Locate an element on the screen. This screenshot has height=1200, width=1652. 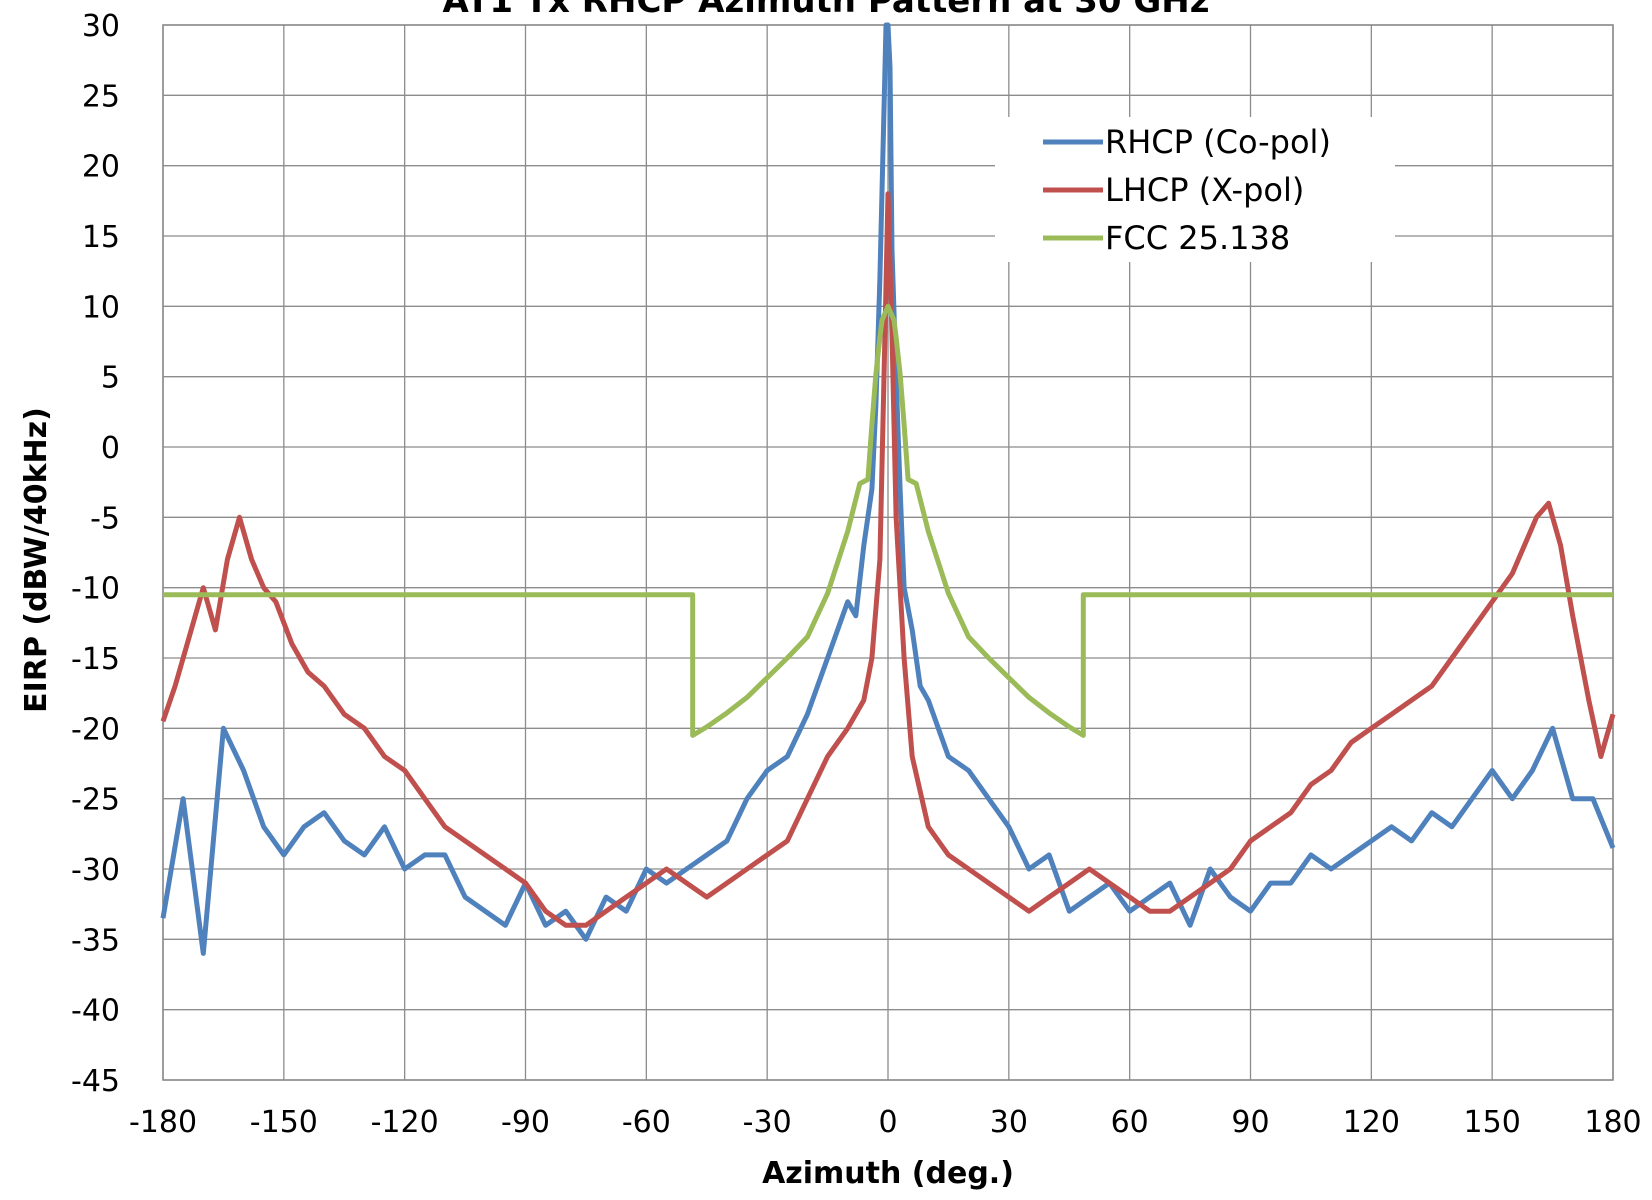
x-tick-label: -120 is located at coordinates (405, 1122).